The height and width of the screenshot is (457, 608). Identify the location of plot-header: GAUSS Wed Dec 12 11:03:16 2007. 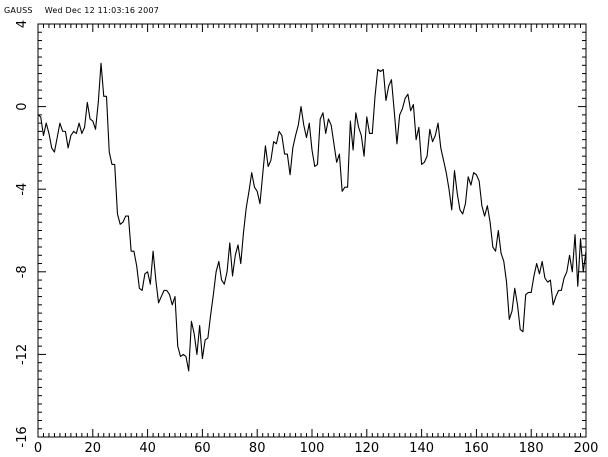
(87, 10).